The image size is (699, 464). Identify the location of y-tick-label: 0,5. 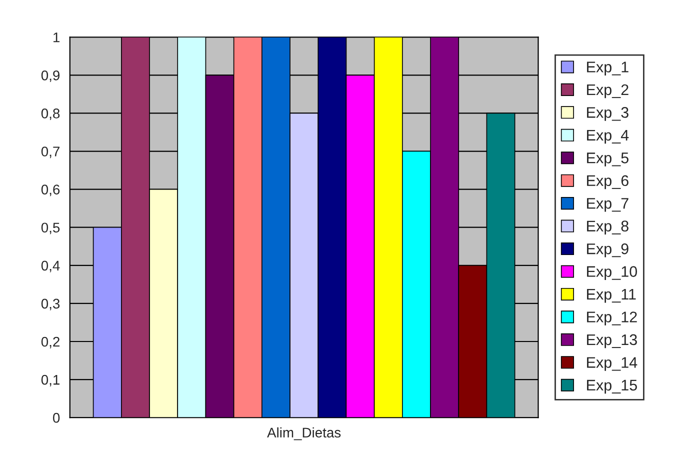
(50, 228).